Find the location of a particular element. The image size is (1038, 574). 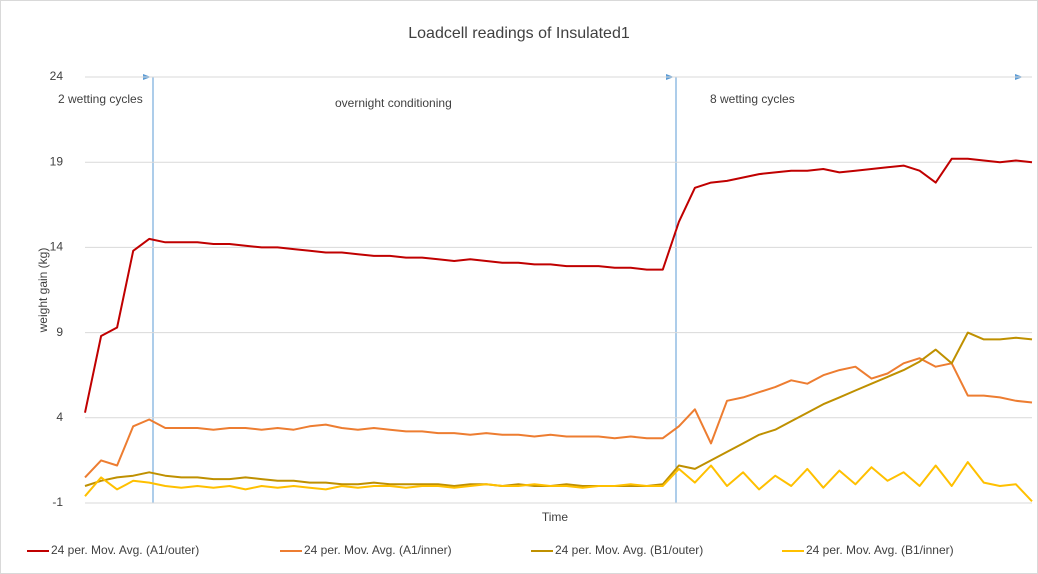

annotation: overnight conditioning is located at coordinates (393, 103).